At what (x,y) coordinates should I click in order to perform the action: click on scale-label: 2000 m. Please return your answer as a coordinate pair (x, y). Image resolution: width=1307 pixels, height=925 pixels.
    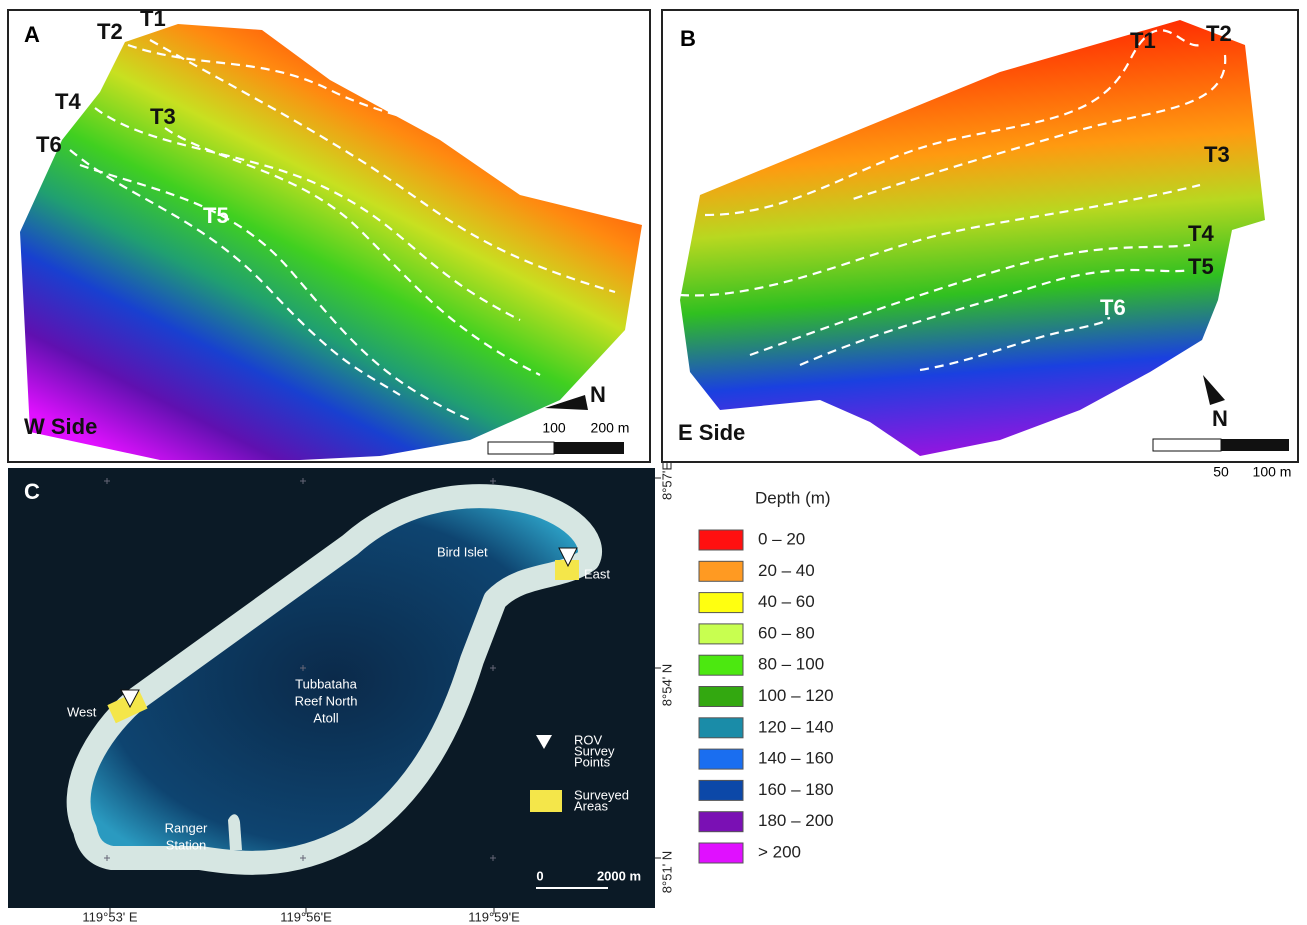
    Looking at the image, I should click on (619, 875).